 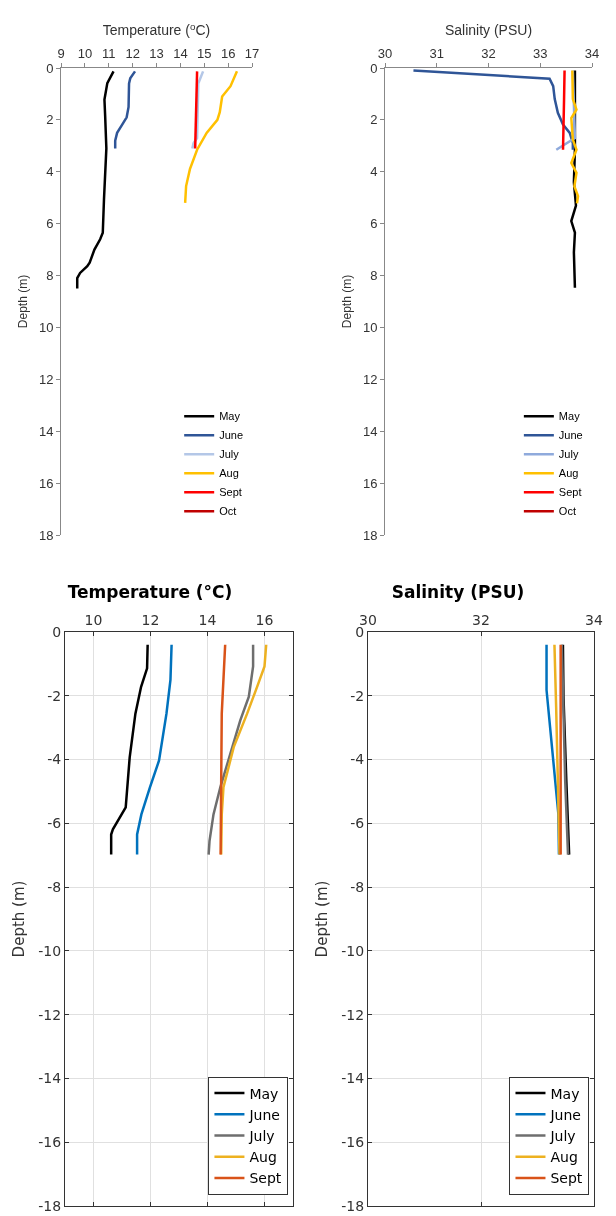 I want to click on x-tick-label: 31, so click(x=436, y=53).